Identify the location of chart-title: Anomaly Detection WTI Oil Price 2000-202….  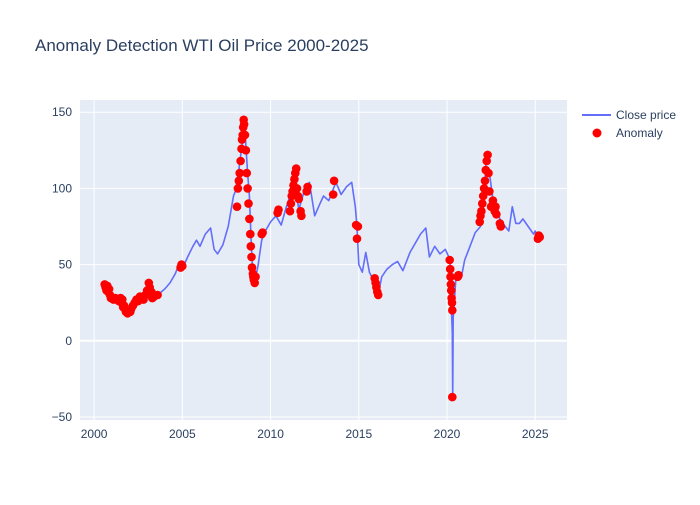
(202, 45).